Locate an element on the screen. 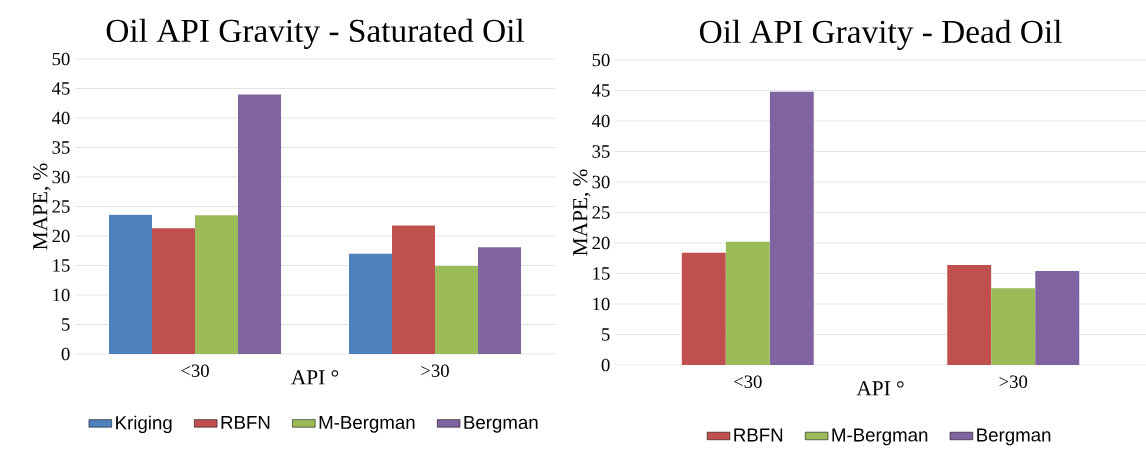 The height and width of the screenshot is (455, 1146). chart-title: Oil API Gravity - Saturated Oil is located at coordinates (315, 33).